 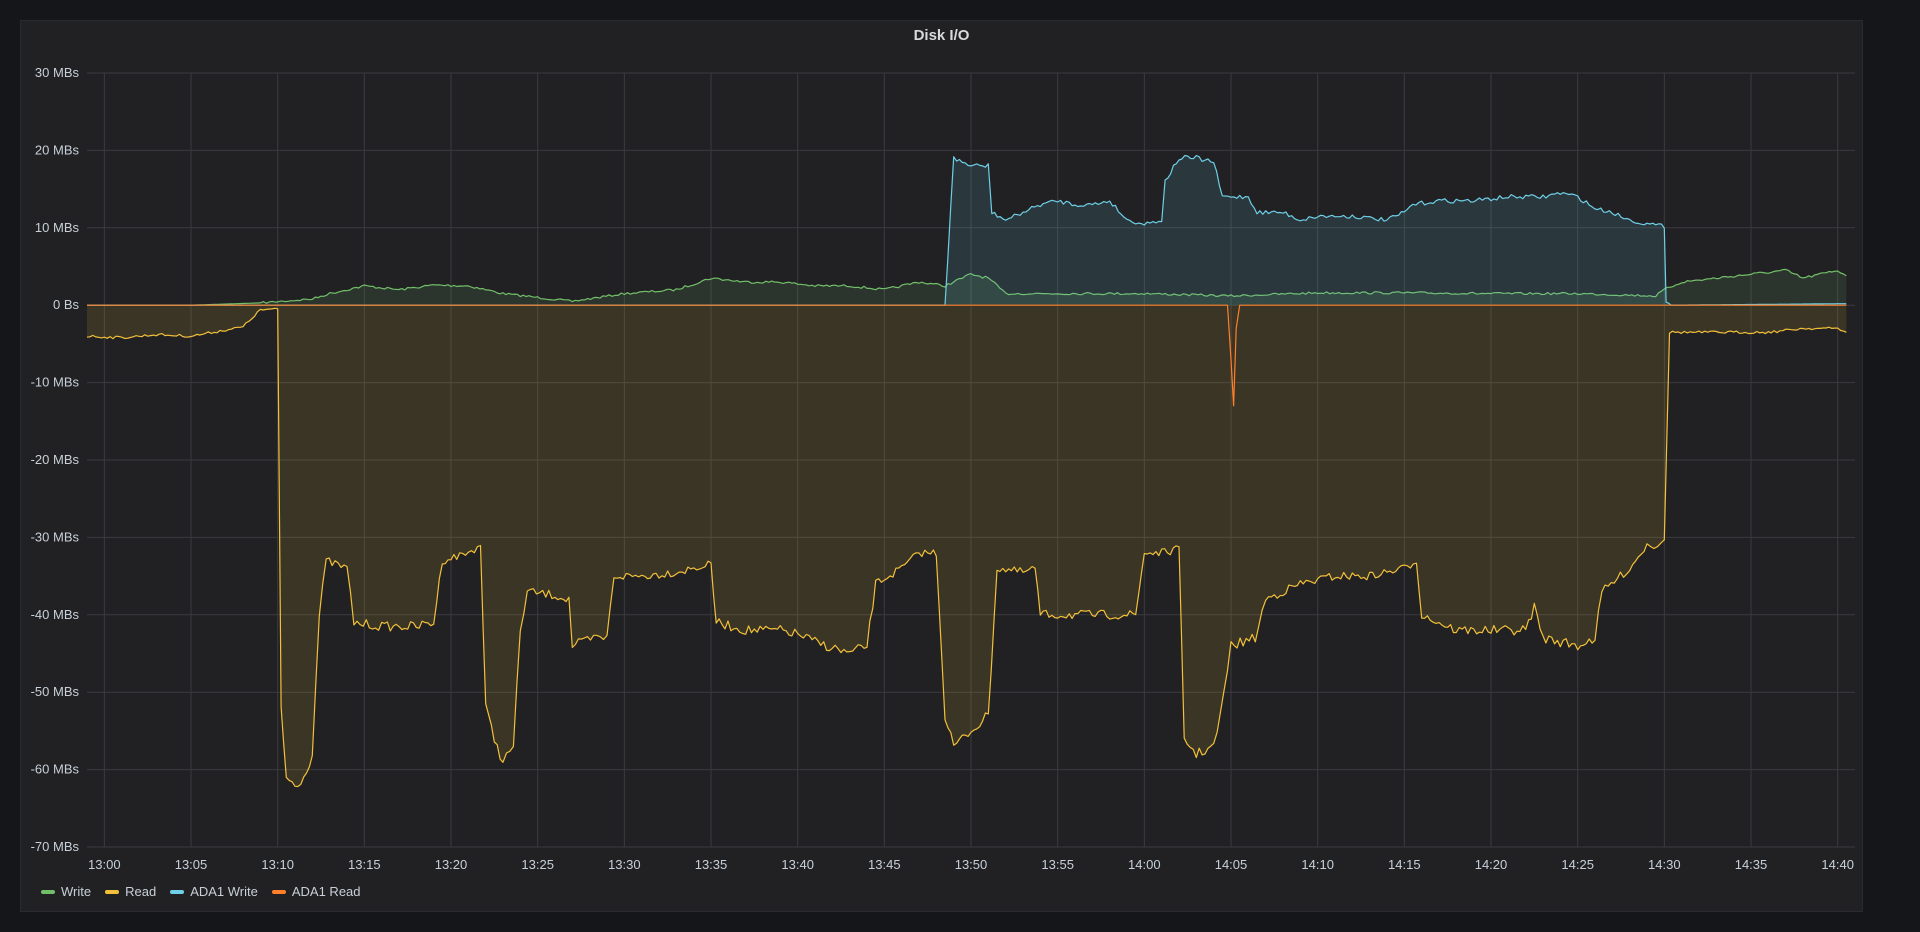 What do you see at coordinates (191, 864) in the screenshot?
I see `x-tick-label: 13:05` at bounding box center [191, 864].